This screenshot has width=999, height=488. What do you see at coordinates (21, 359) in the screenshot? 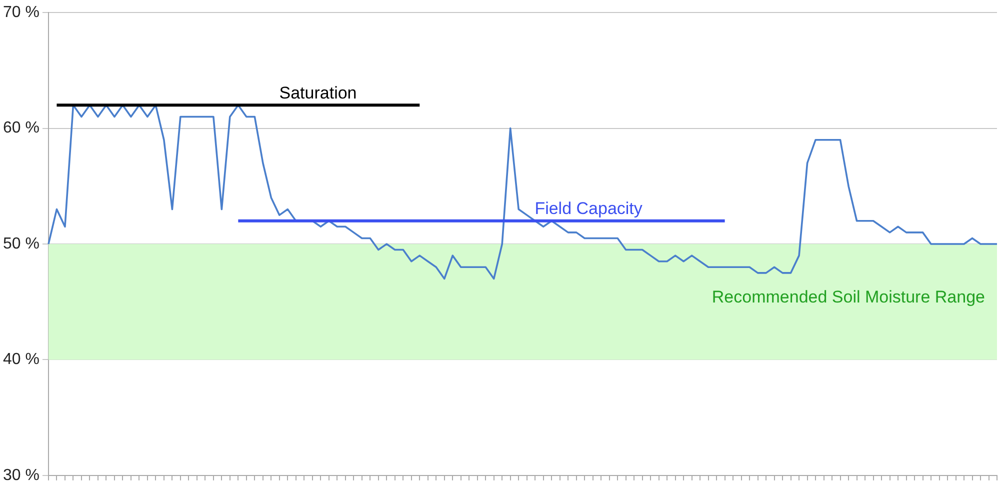
I see `y-tick-label: 40 %` at bounding box center [21, 359].